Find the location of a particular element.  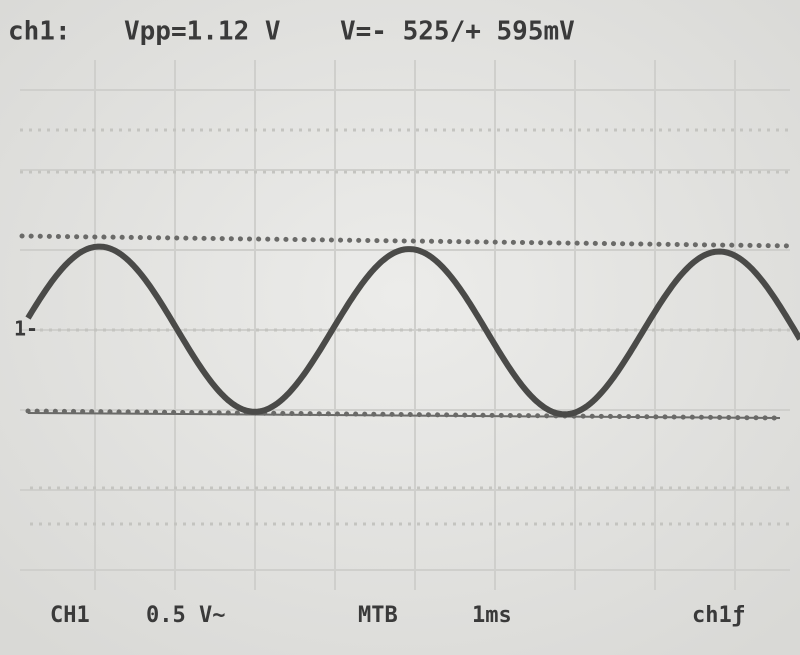

ground-marker: 1- is located at coordinates (26, 329).